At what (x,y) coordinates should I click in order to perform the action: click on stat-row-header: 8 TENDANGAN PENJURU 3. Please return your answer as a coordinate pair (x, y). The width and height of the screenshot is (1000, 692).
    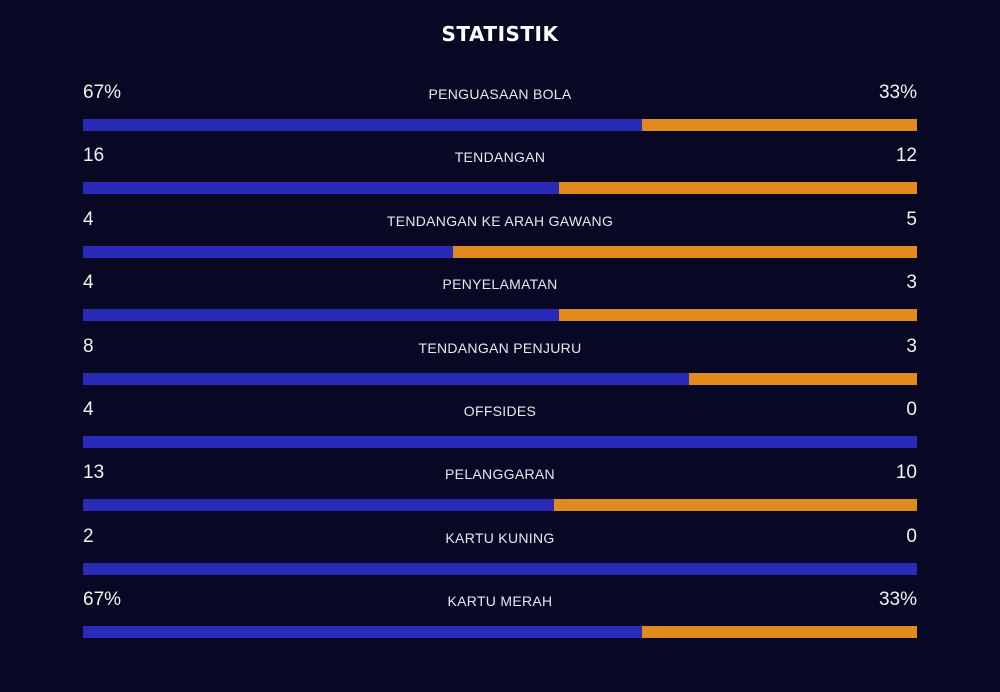
    Looking at the image, I should click on (500, 349).